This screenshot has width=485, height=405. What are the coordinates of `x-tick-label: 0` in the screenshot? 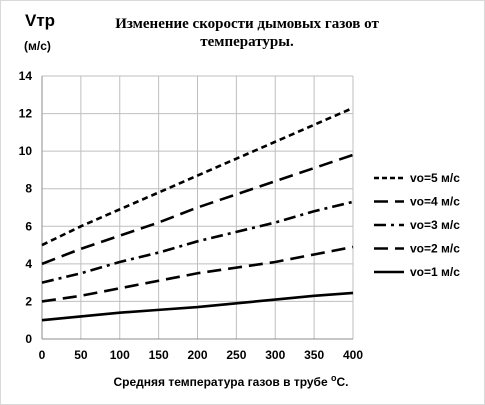 It's located at (42, 355).